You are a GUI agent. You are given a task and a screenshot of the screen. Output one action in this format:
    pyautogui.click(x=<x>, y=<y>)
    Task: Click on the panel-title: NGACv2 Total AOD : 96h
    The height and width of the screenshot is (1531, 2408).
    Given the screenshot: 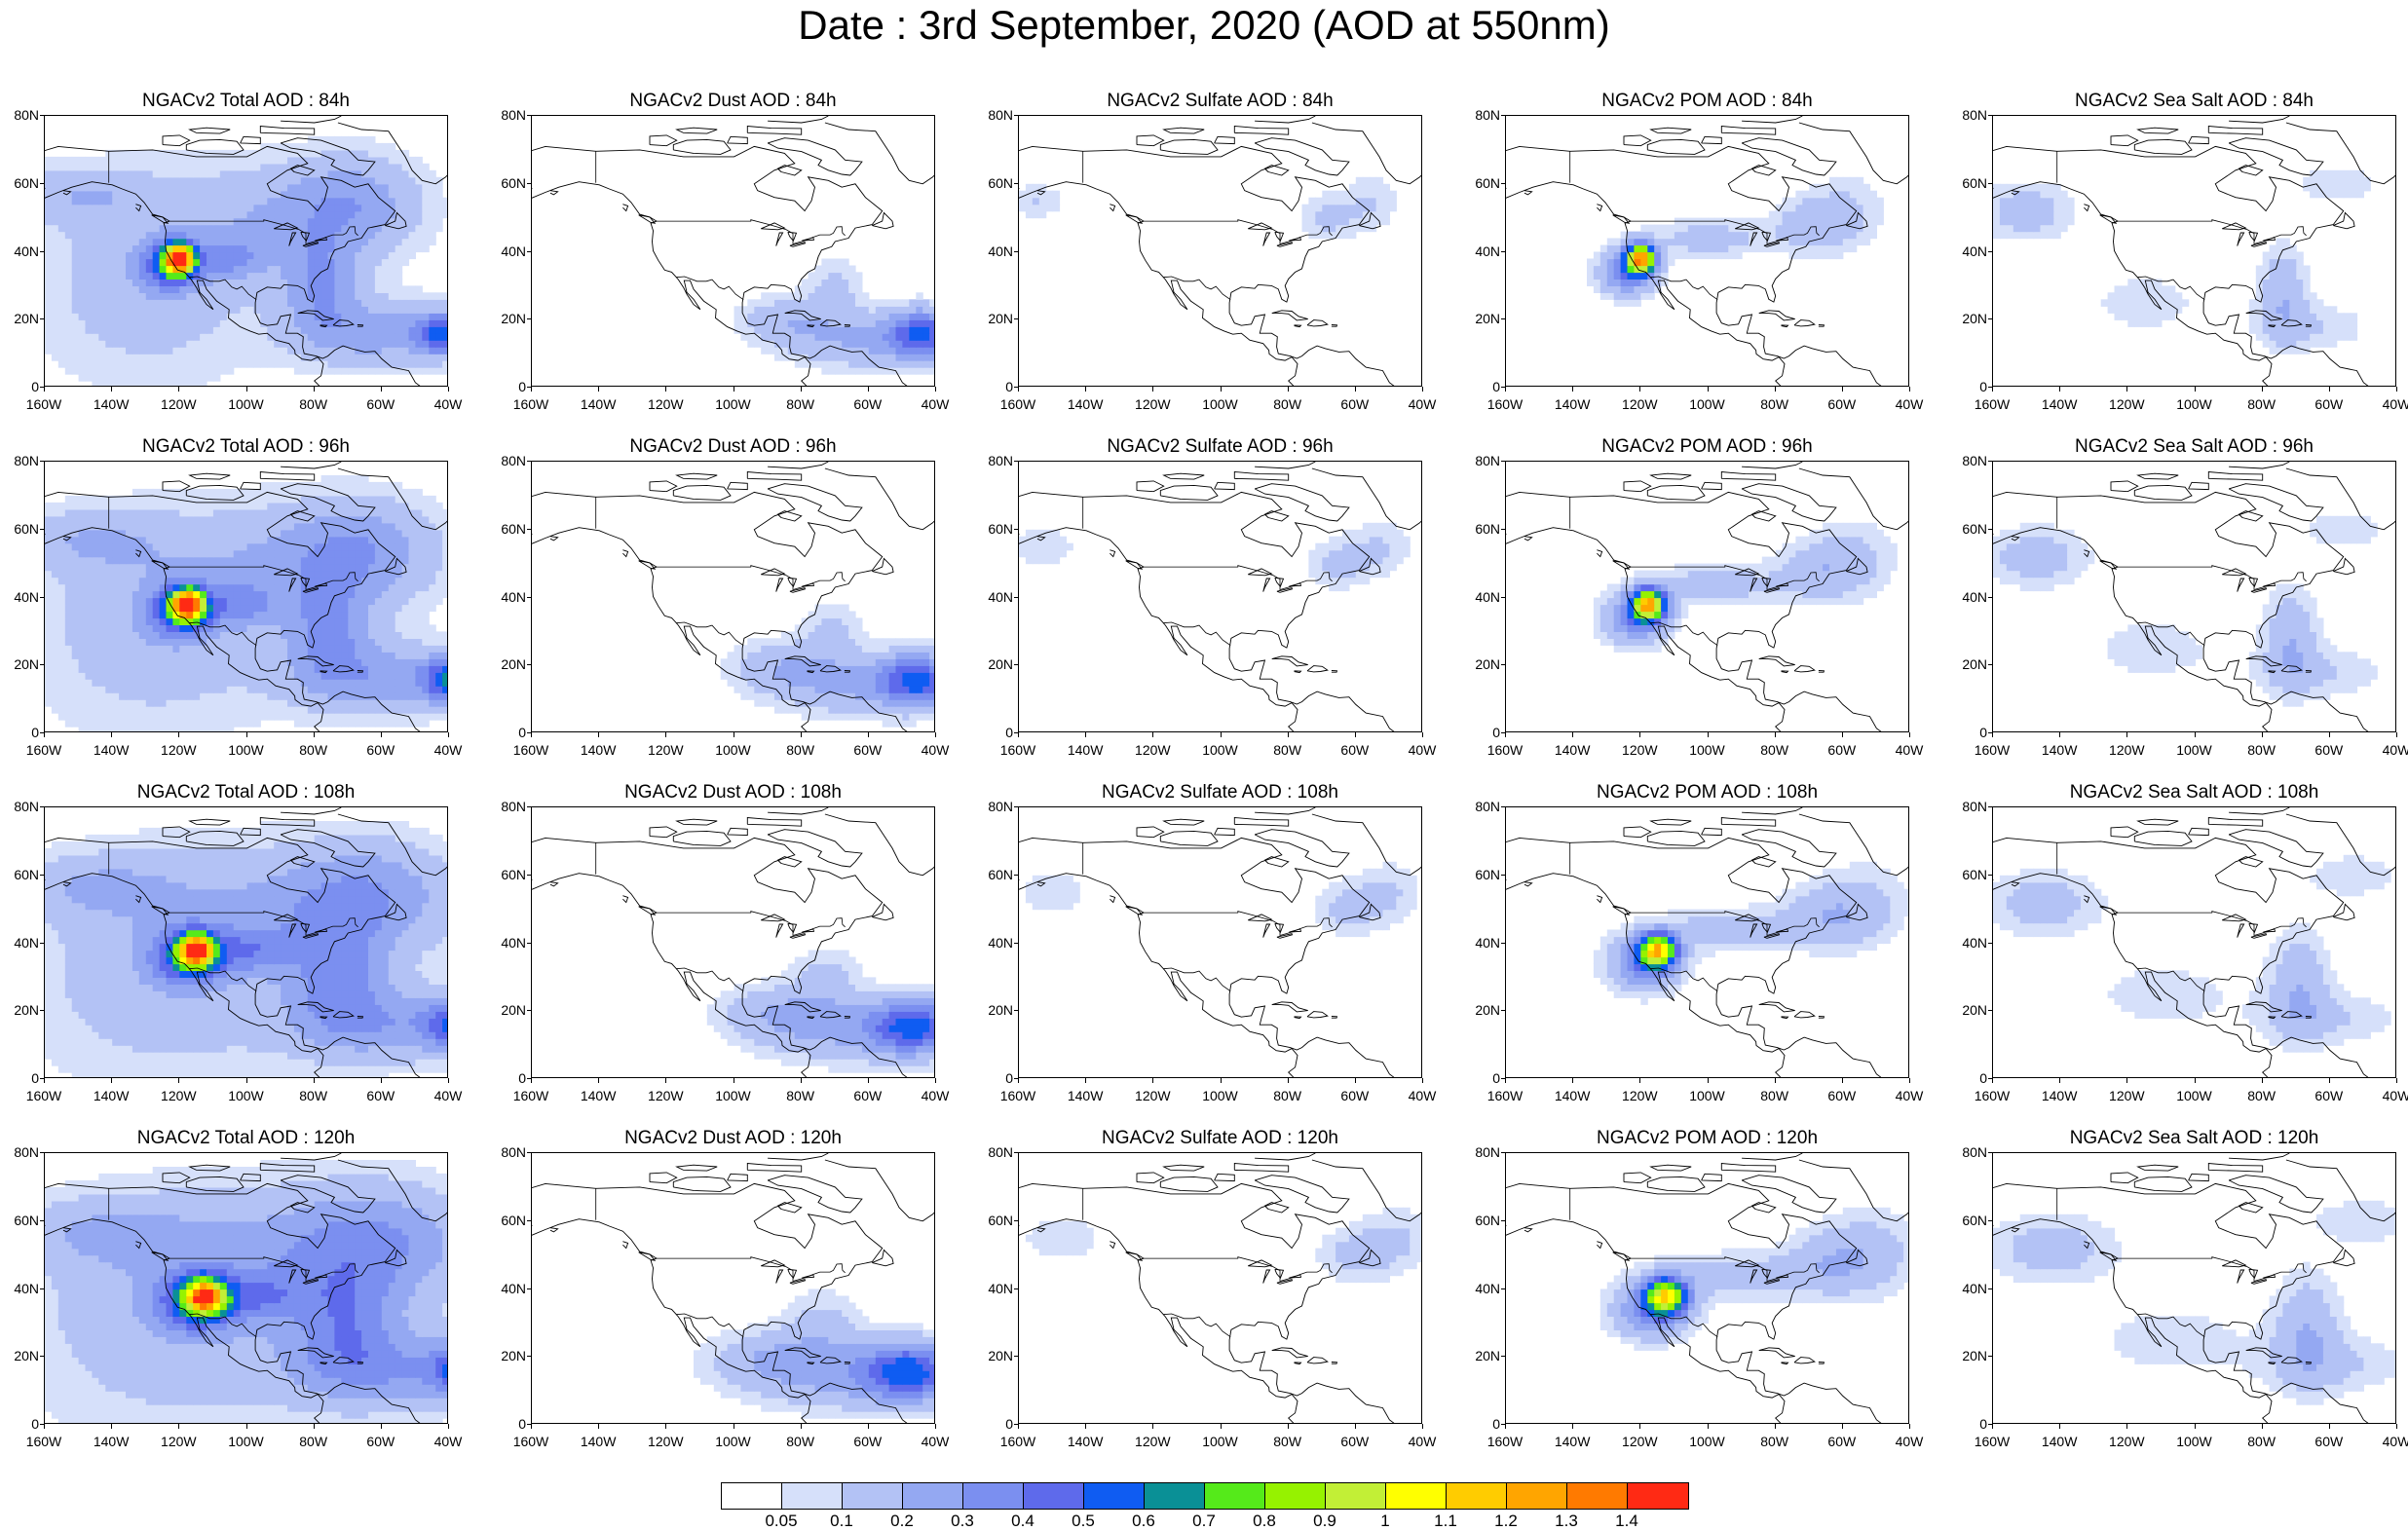 What is the action you would take?
    pyautogui.click(x=246, y=446)
    